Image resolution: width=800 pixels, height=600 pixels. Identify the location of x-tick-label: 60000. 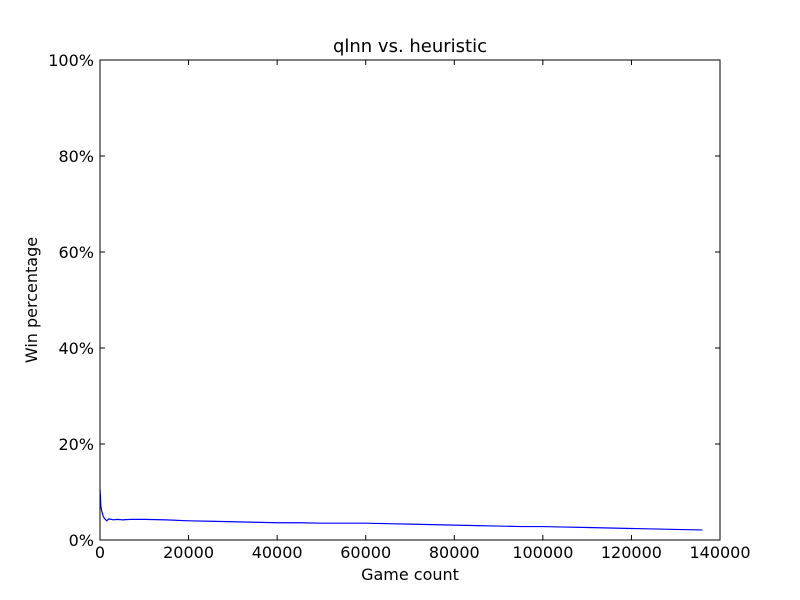
(365, 552).